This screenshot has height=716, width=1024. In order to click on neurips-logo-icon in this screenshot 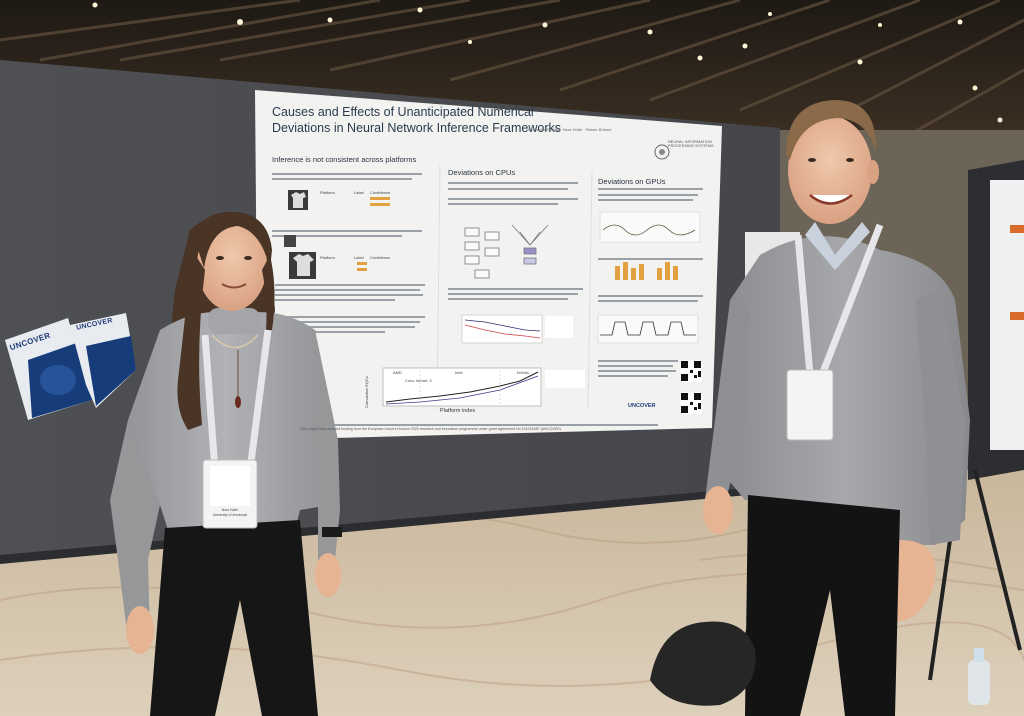, I will do `click(662, 152)`.